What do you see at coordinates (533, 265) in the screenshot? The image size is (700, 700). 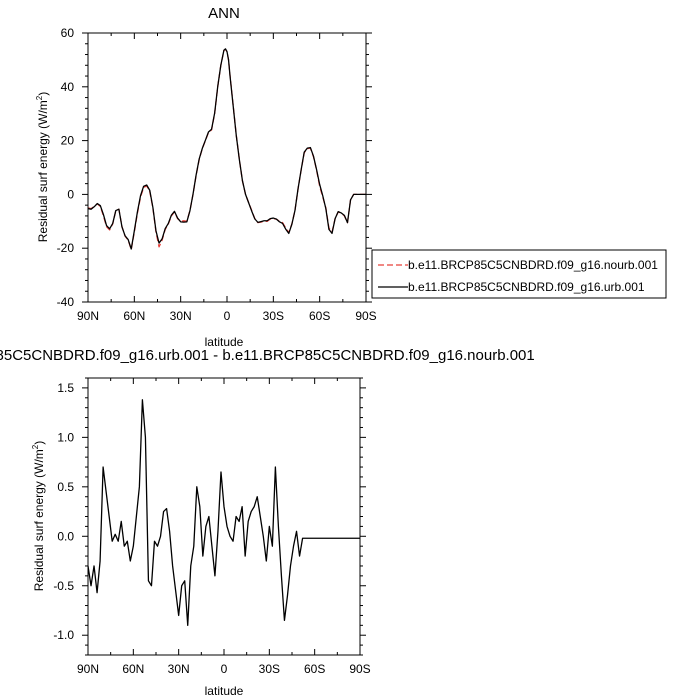 I see `legend-label-nourb: b.e11.BRCP85C5CNBDRD.f09_g16.nourb.001` at bounding box center [533, 265].